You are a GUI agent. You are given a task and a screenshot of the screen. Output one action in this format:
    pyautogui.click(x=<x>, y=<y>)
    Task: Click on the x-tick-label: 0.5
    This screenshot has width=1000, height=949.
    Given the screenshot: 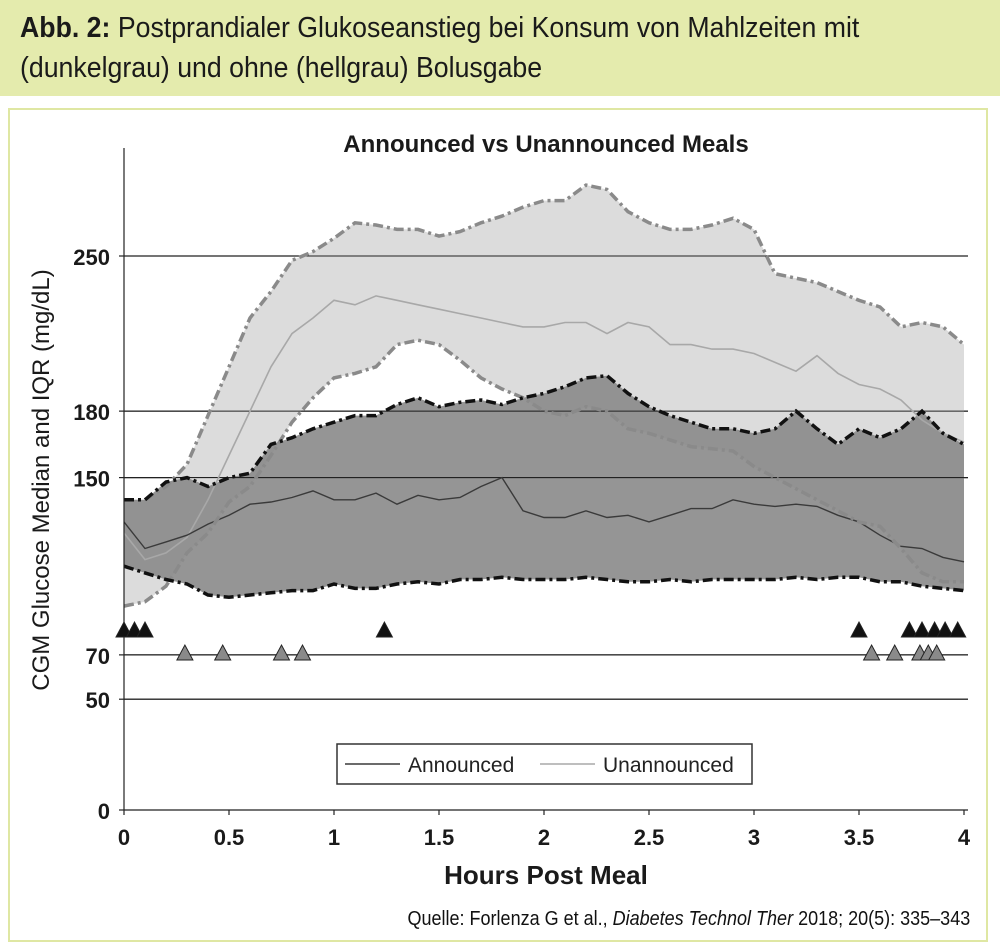 What is the action you would take?
    pyautogui.click(x=229, y=837)
    